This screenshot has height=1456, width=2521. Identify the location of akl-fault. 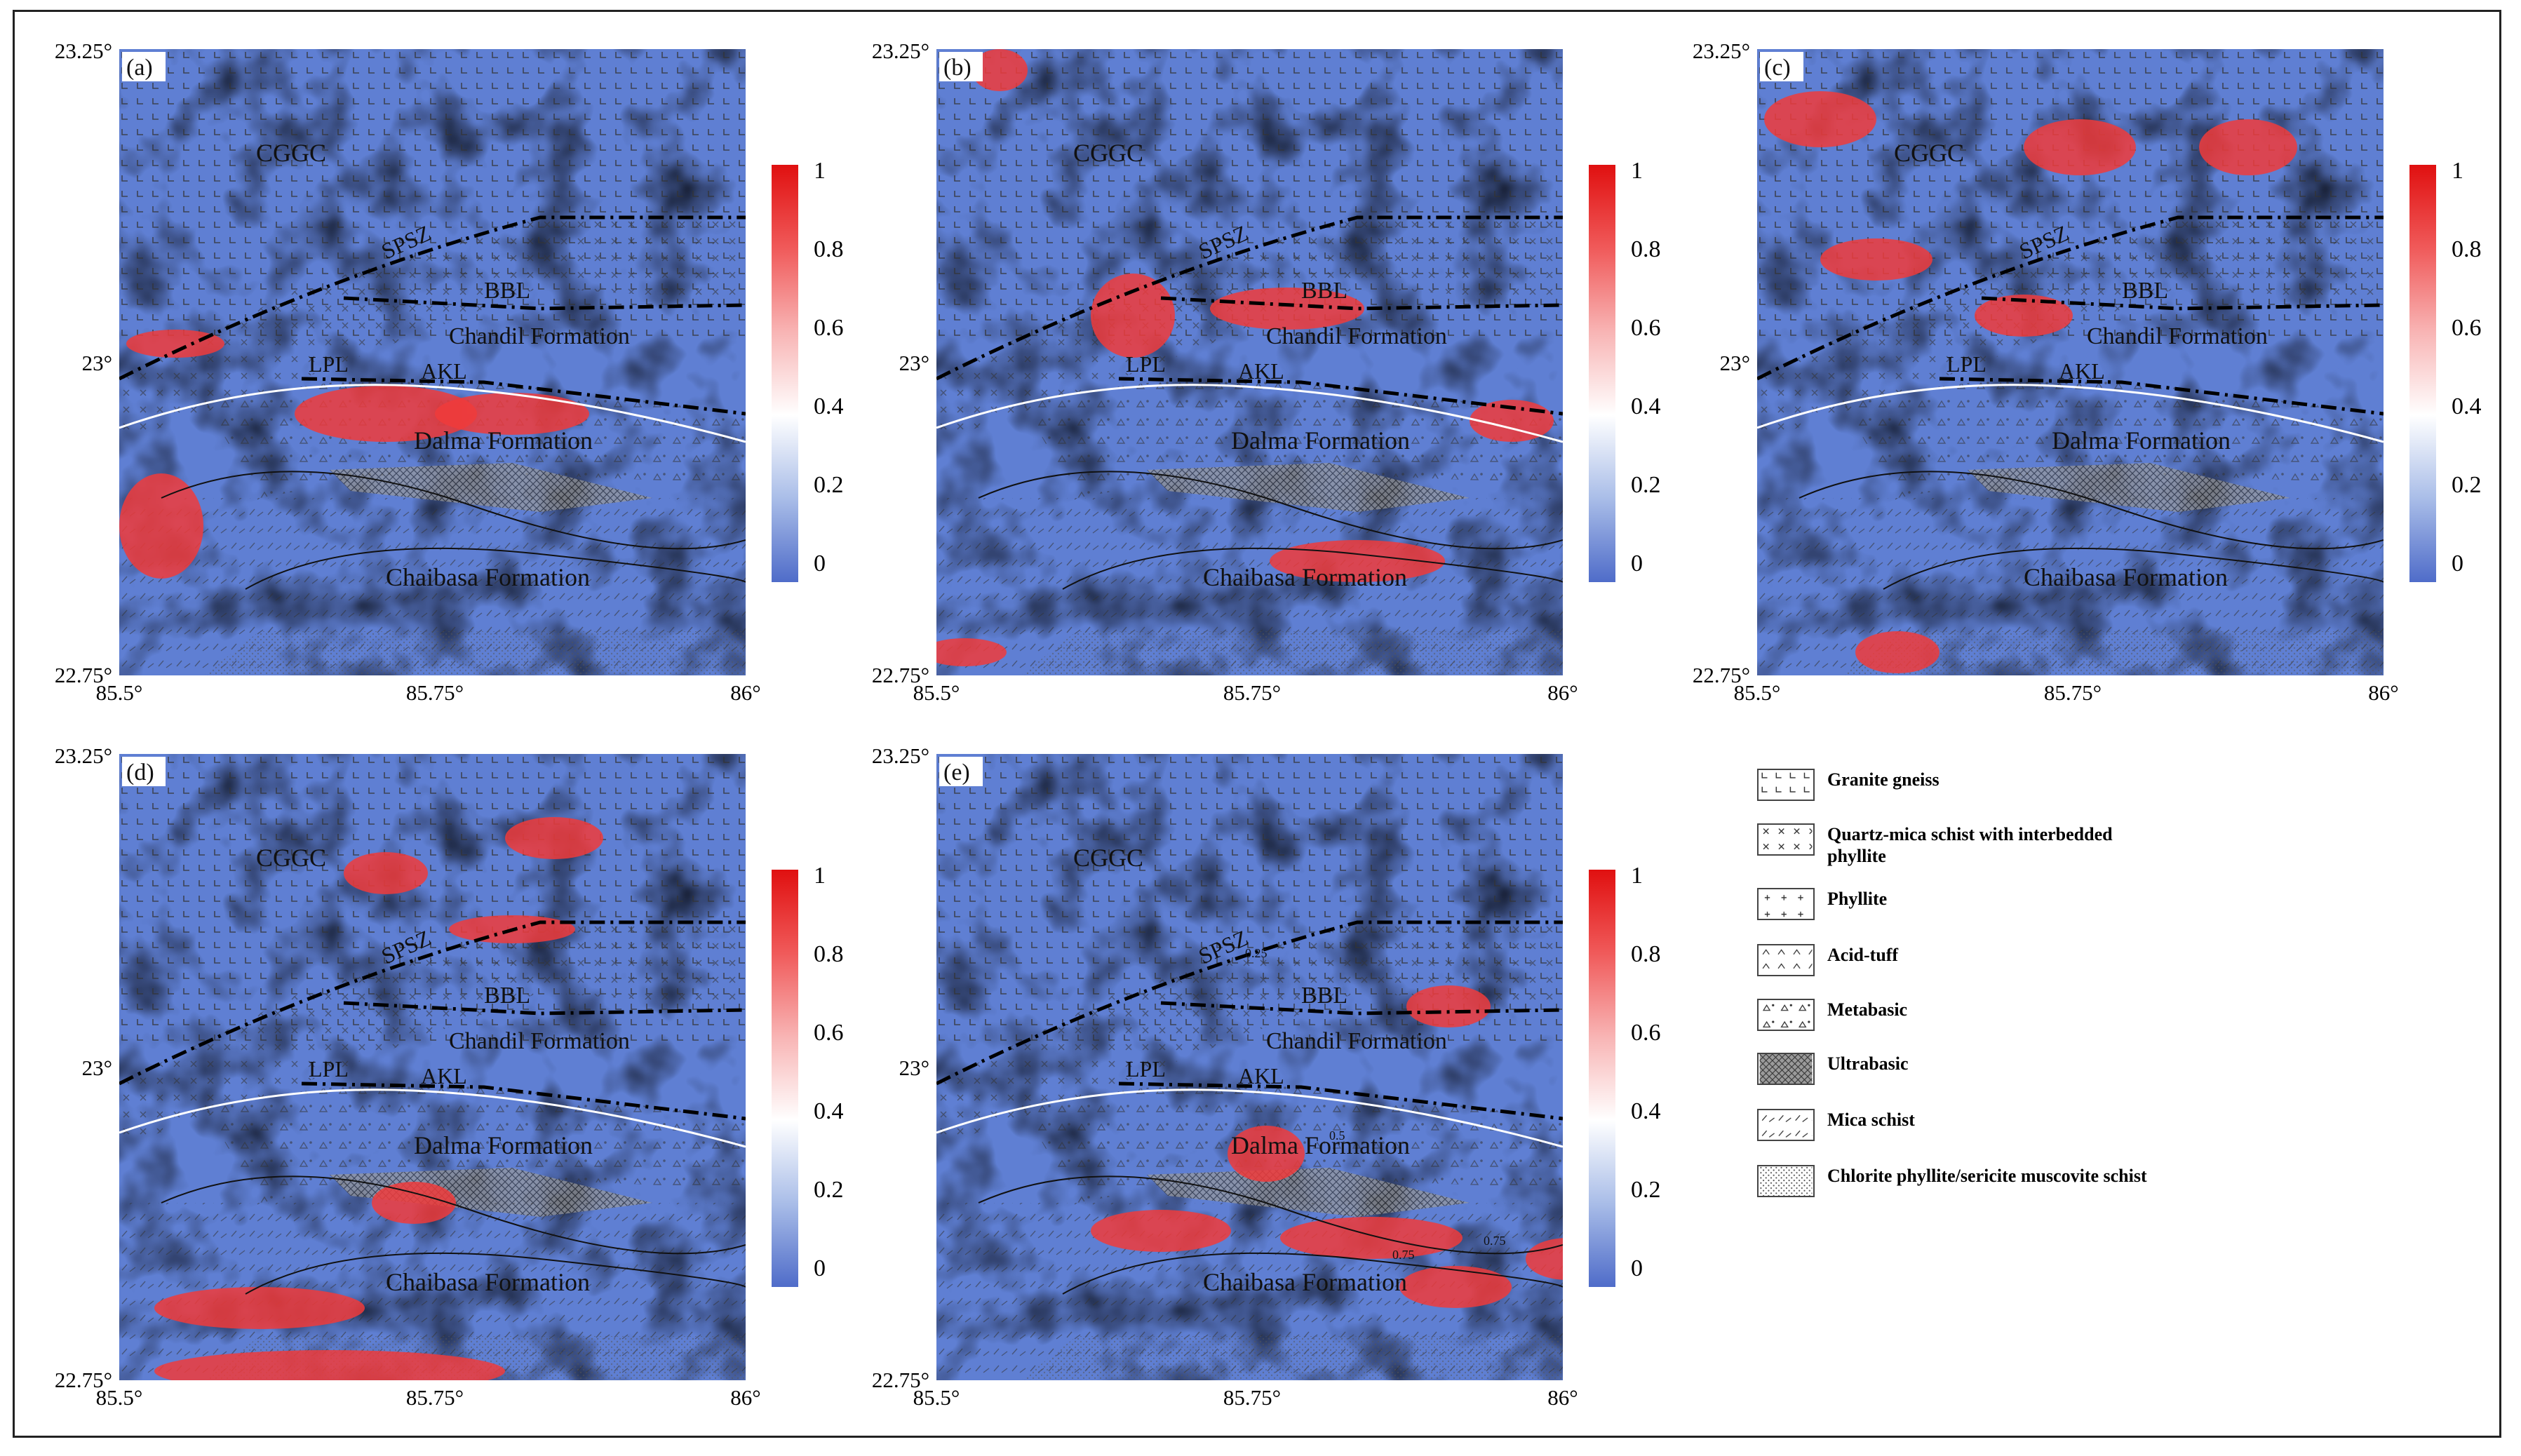
(1340, 396).